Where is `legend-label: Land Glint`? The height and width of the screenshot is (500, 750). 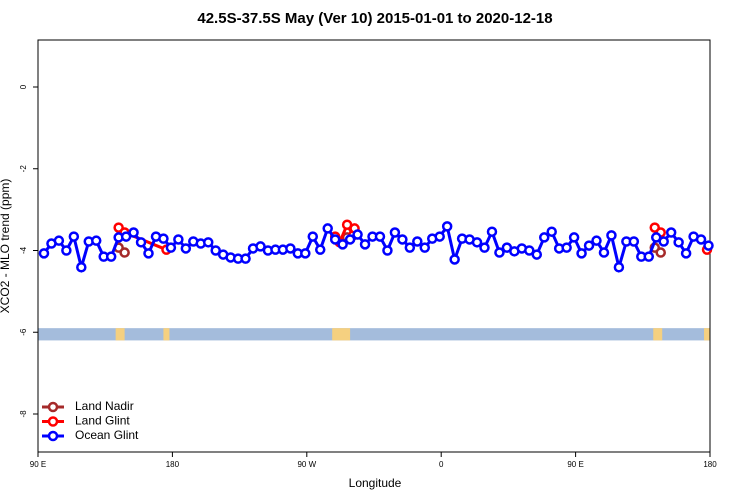 legend-label: Land Glint is located at coordinates (102, 421).